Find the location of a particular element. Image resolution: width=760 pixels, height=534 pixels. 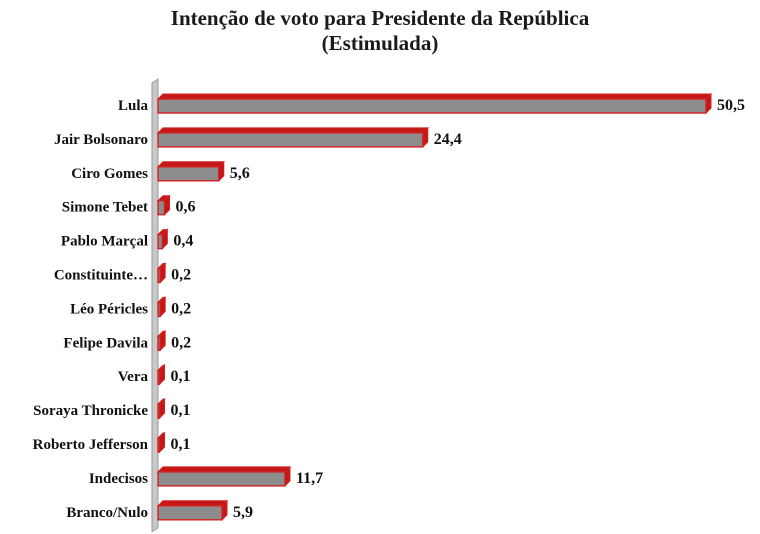

category-label: Vera is located at coordinates (133, 377).